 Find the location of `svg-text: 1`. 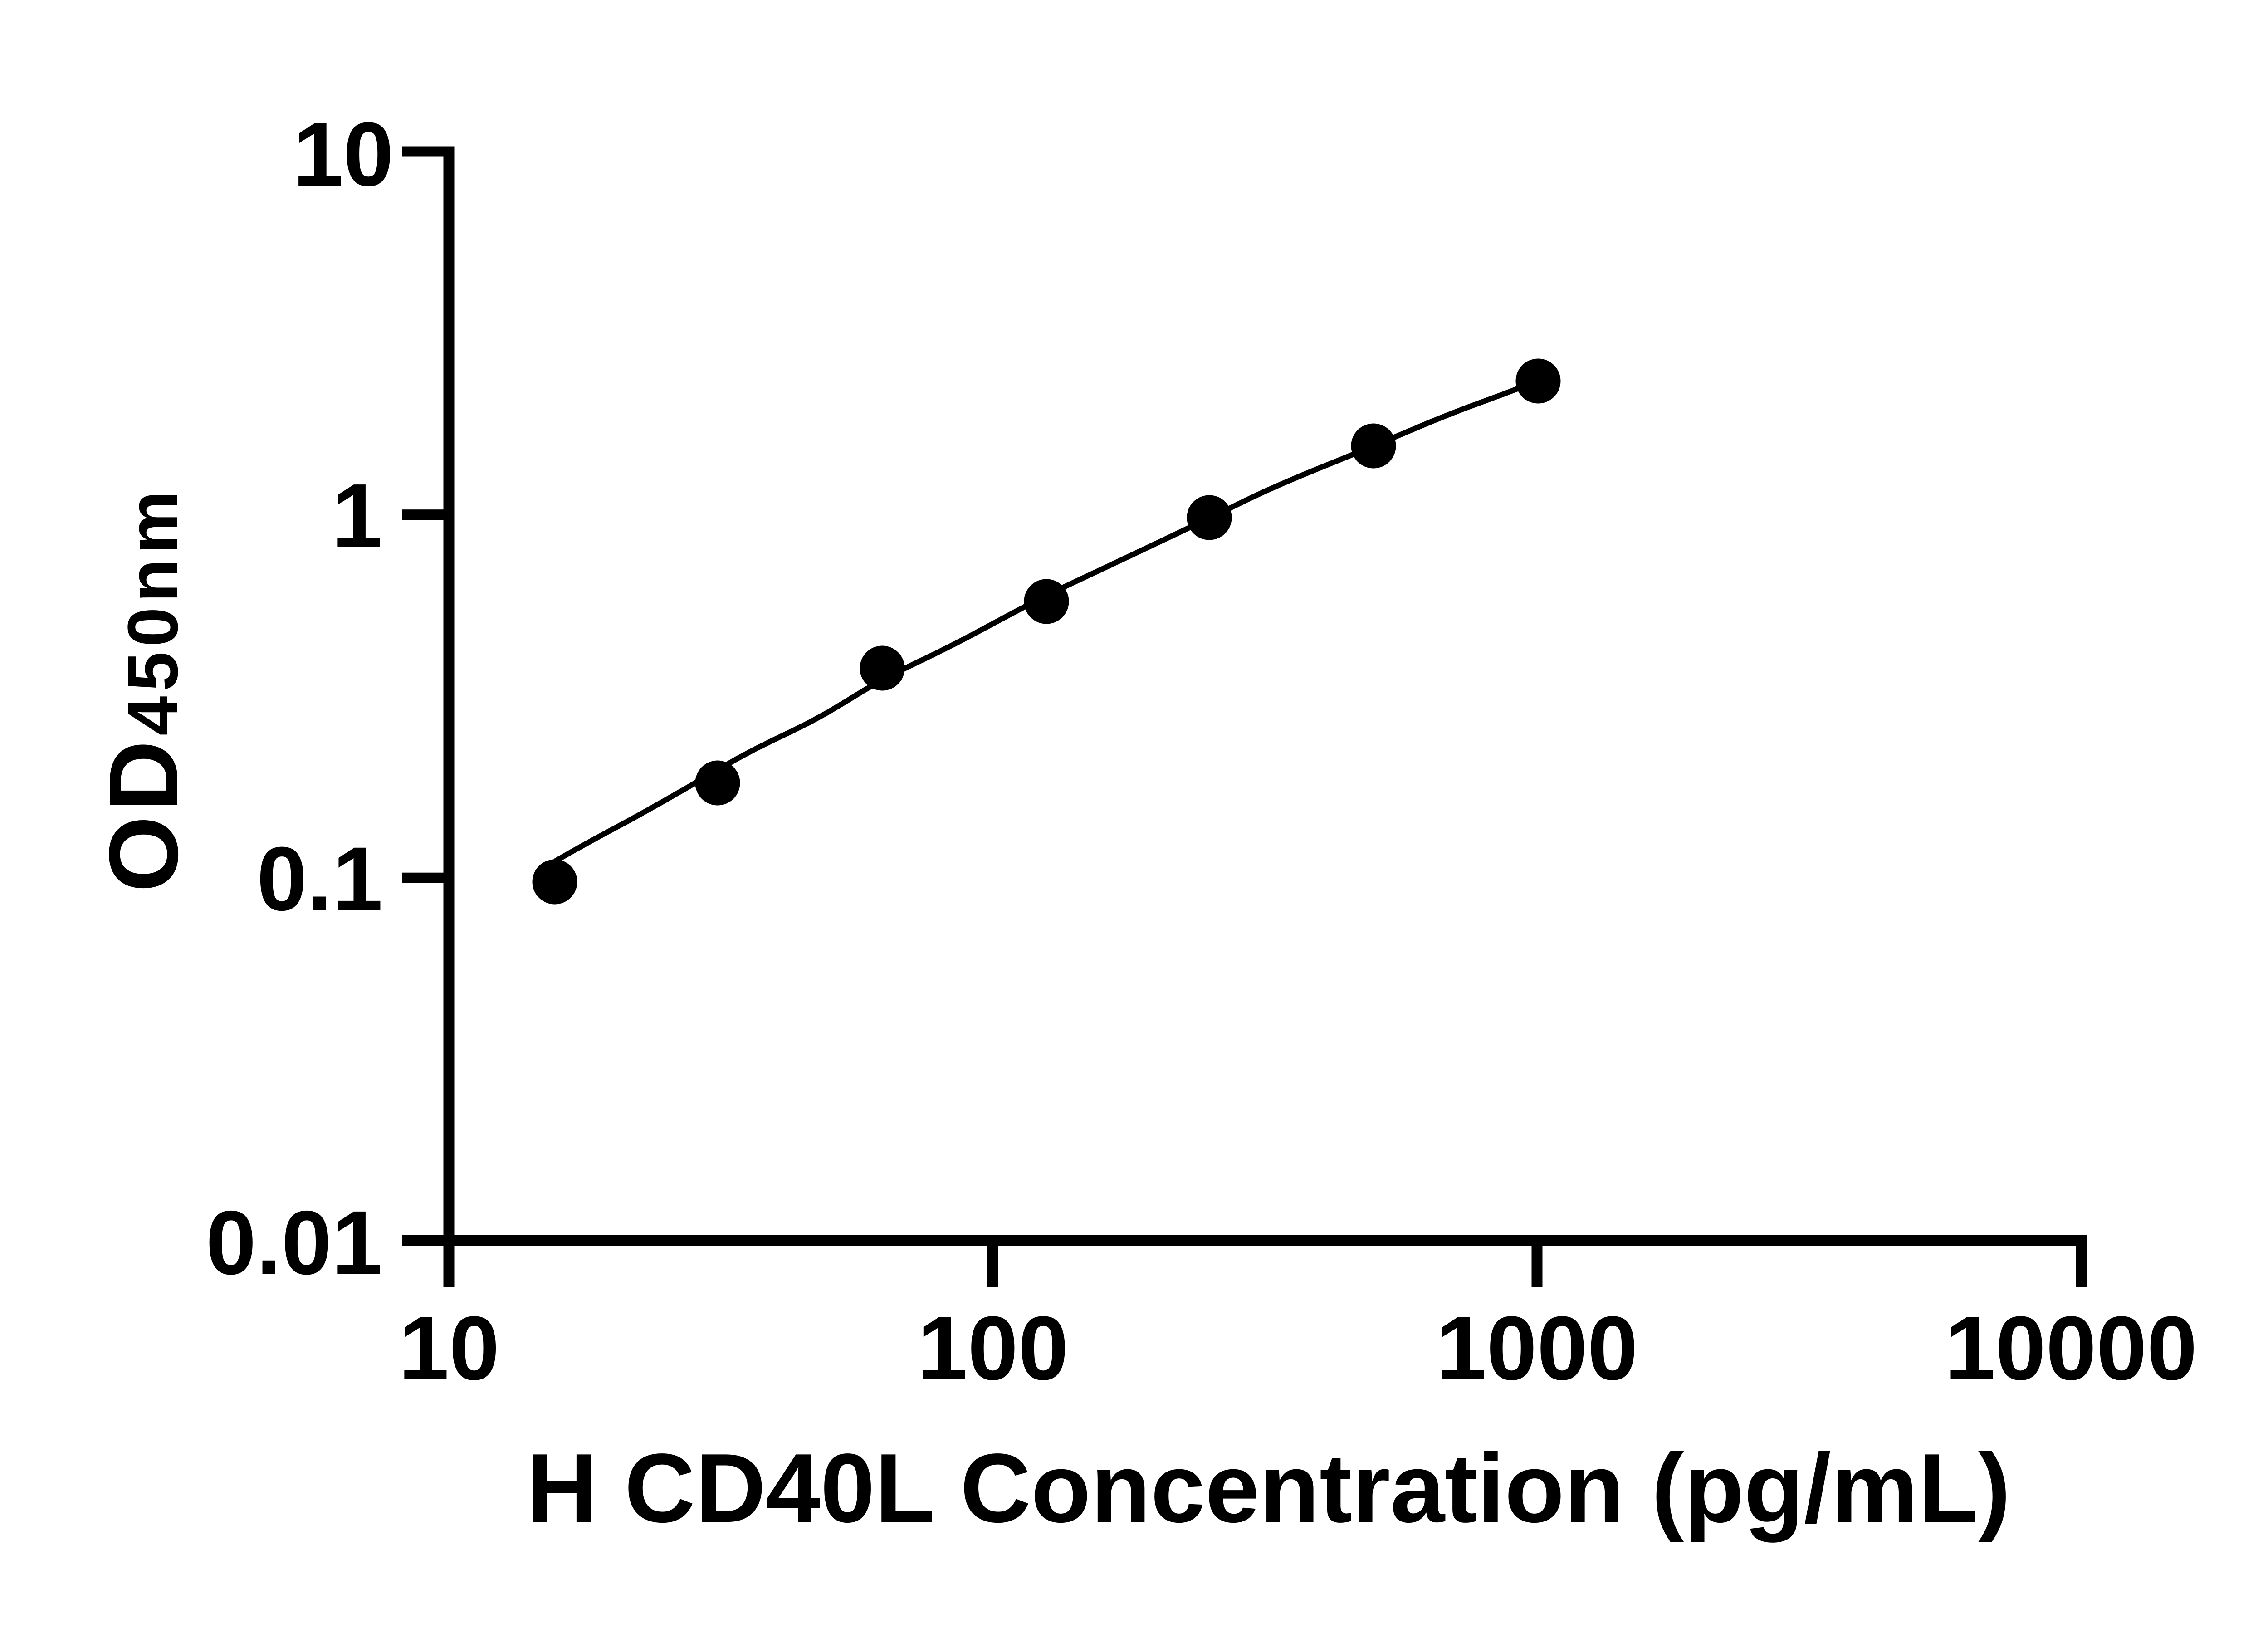

svg-text: 1 is located at coordinates (357, 516).